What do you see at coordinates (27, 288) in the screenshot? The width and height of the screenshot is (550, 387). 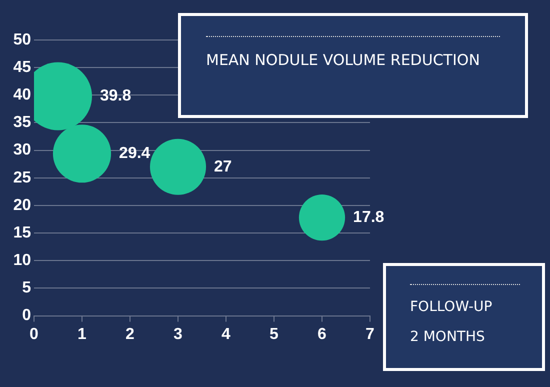 I see `y-tick-label: 5` at bounding box center [27, 288].